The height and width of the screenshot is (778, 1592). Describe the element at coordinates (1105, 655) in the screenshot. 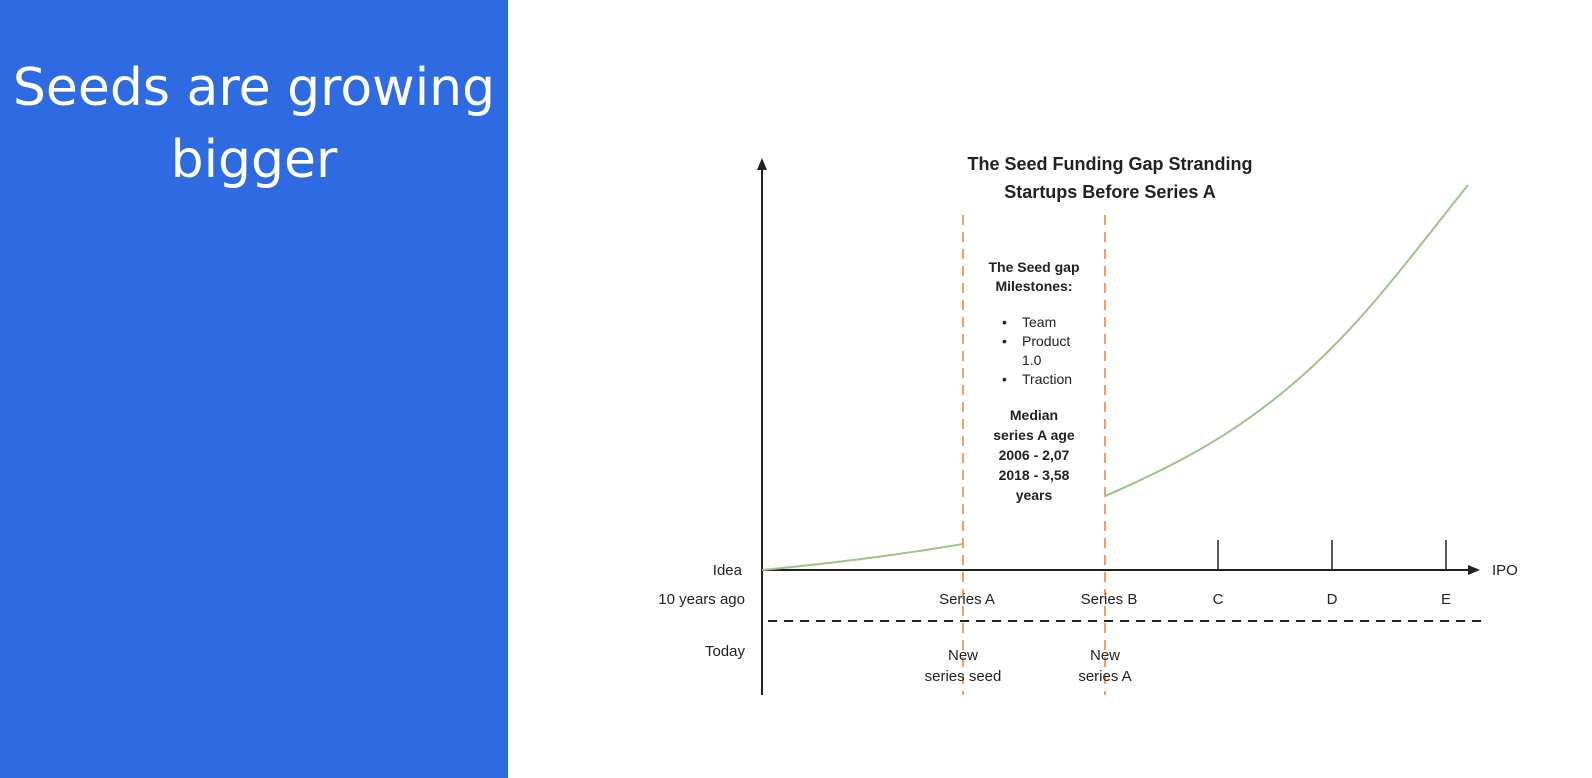

I see `today-stage-b-line-1: New` at that location.